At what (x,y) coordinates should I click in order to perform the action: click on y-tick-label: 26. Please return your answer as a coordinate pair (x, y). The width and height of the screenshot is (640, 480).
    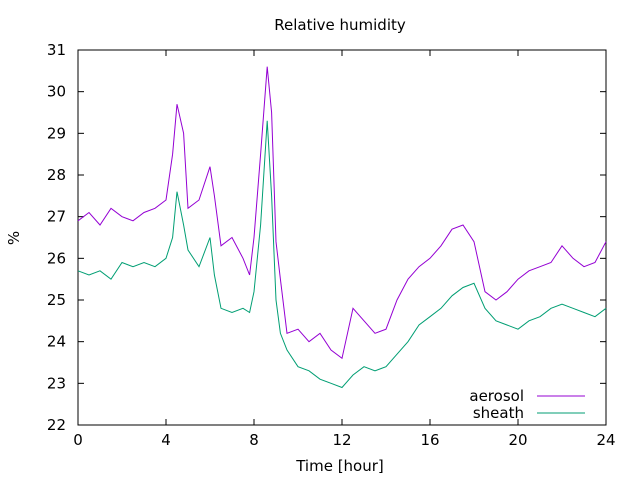
    Looking at the image, I should click on (56, 258).